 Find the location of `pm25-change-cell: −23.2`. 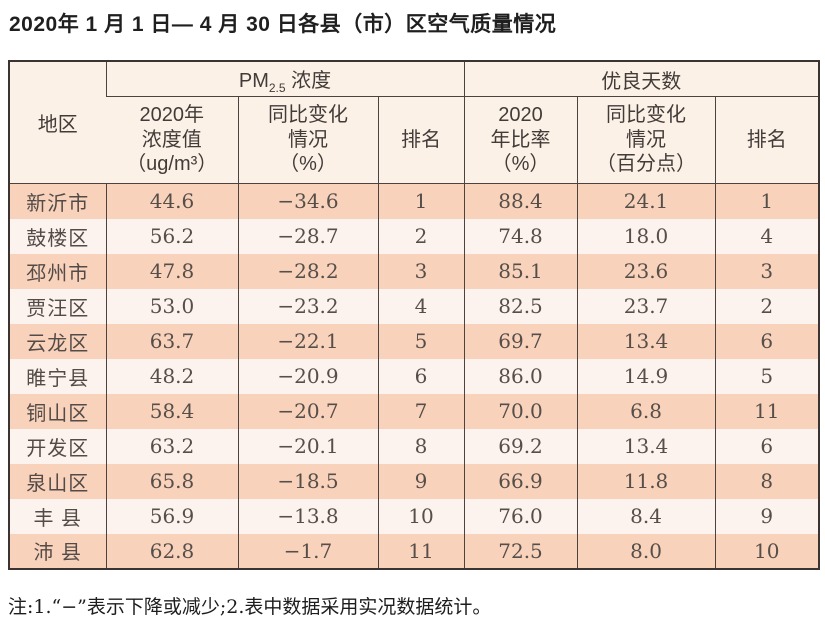

pm25-change-cell: −23.2 is located at coordinates (307, 306).